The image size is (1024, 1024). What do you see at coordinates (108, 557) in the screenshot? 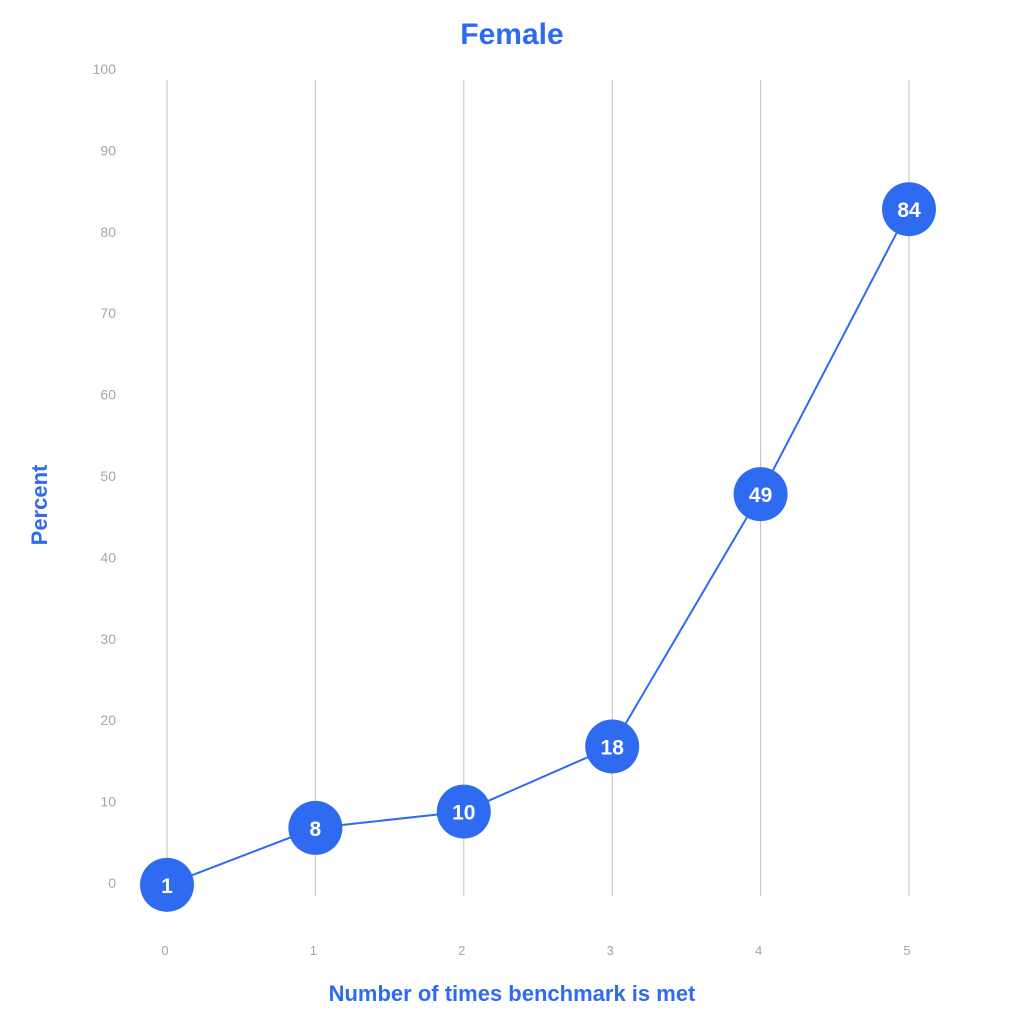
I see `y-tick-label-4: 40` at bounding box center [108, 557].